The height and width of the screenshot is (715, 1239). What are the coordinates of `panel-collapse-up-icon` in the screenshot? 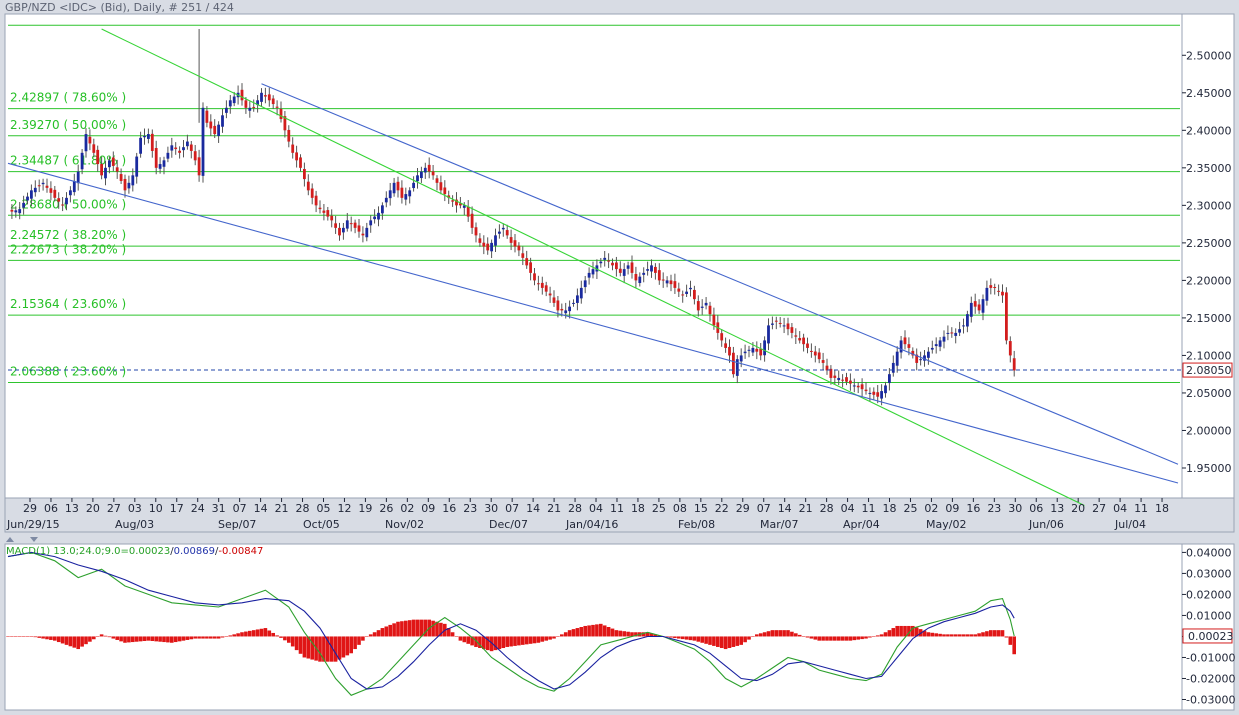 It's located at (10, 539).